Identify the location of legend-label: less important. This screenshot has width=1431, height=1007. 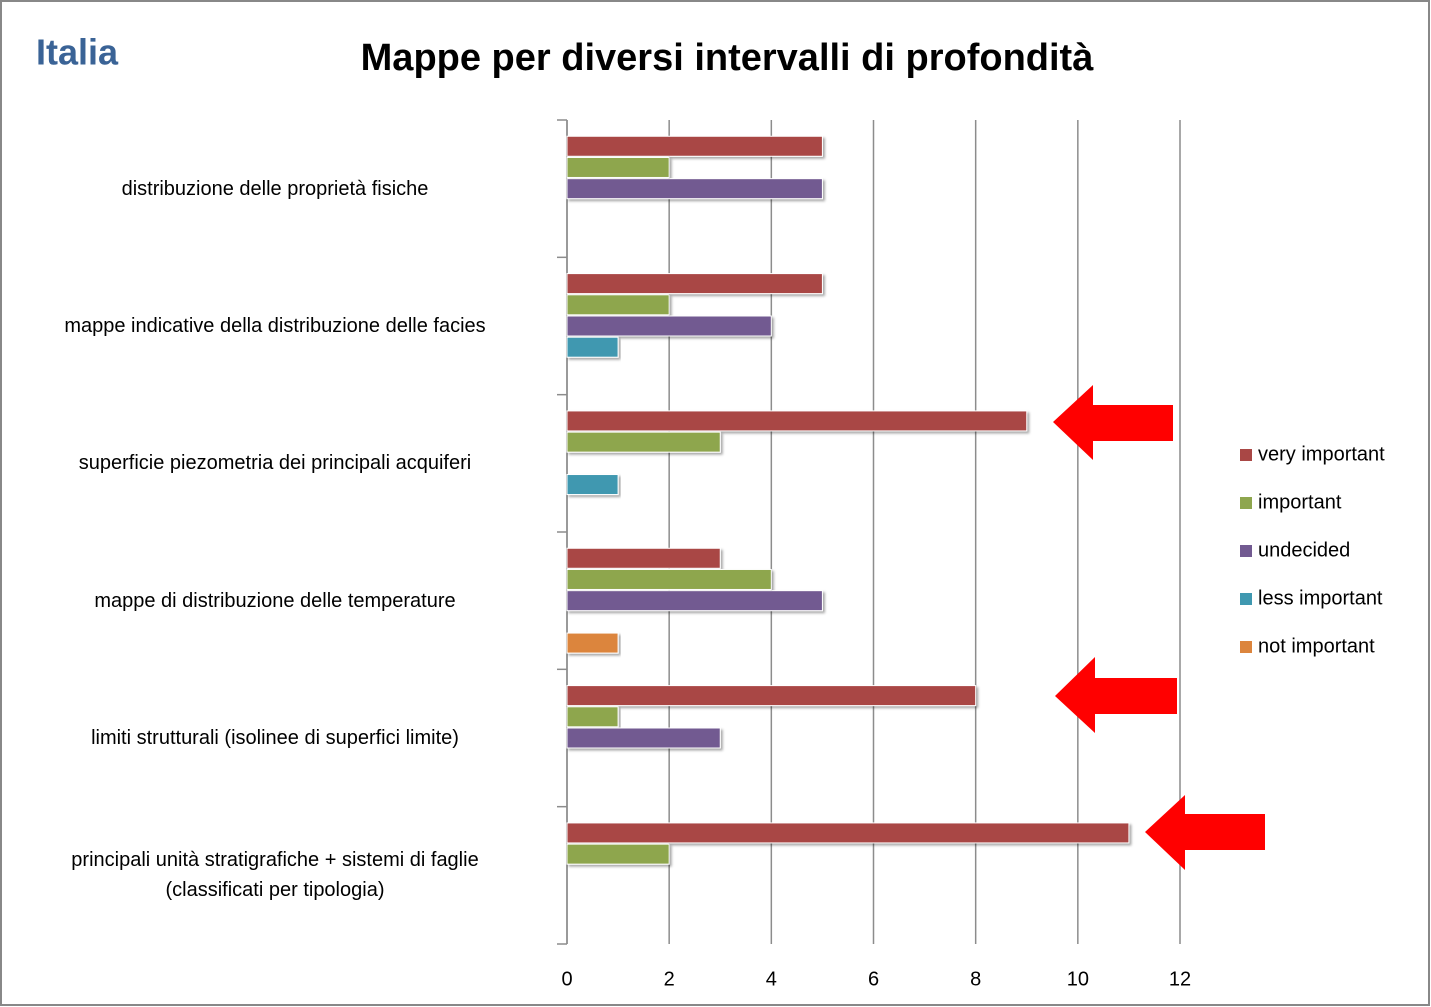
(1320, 598).